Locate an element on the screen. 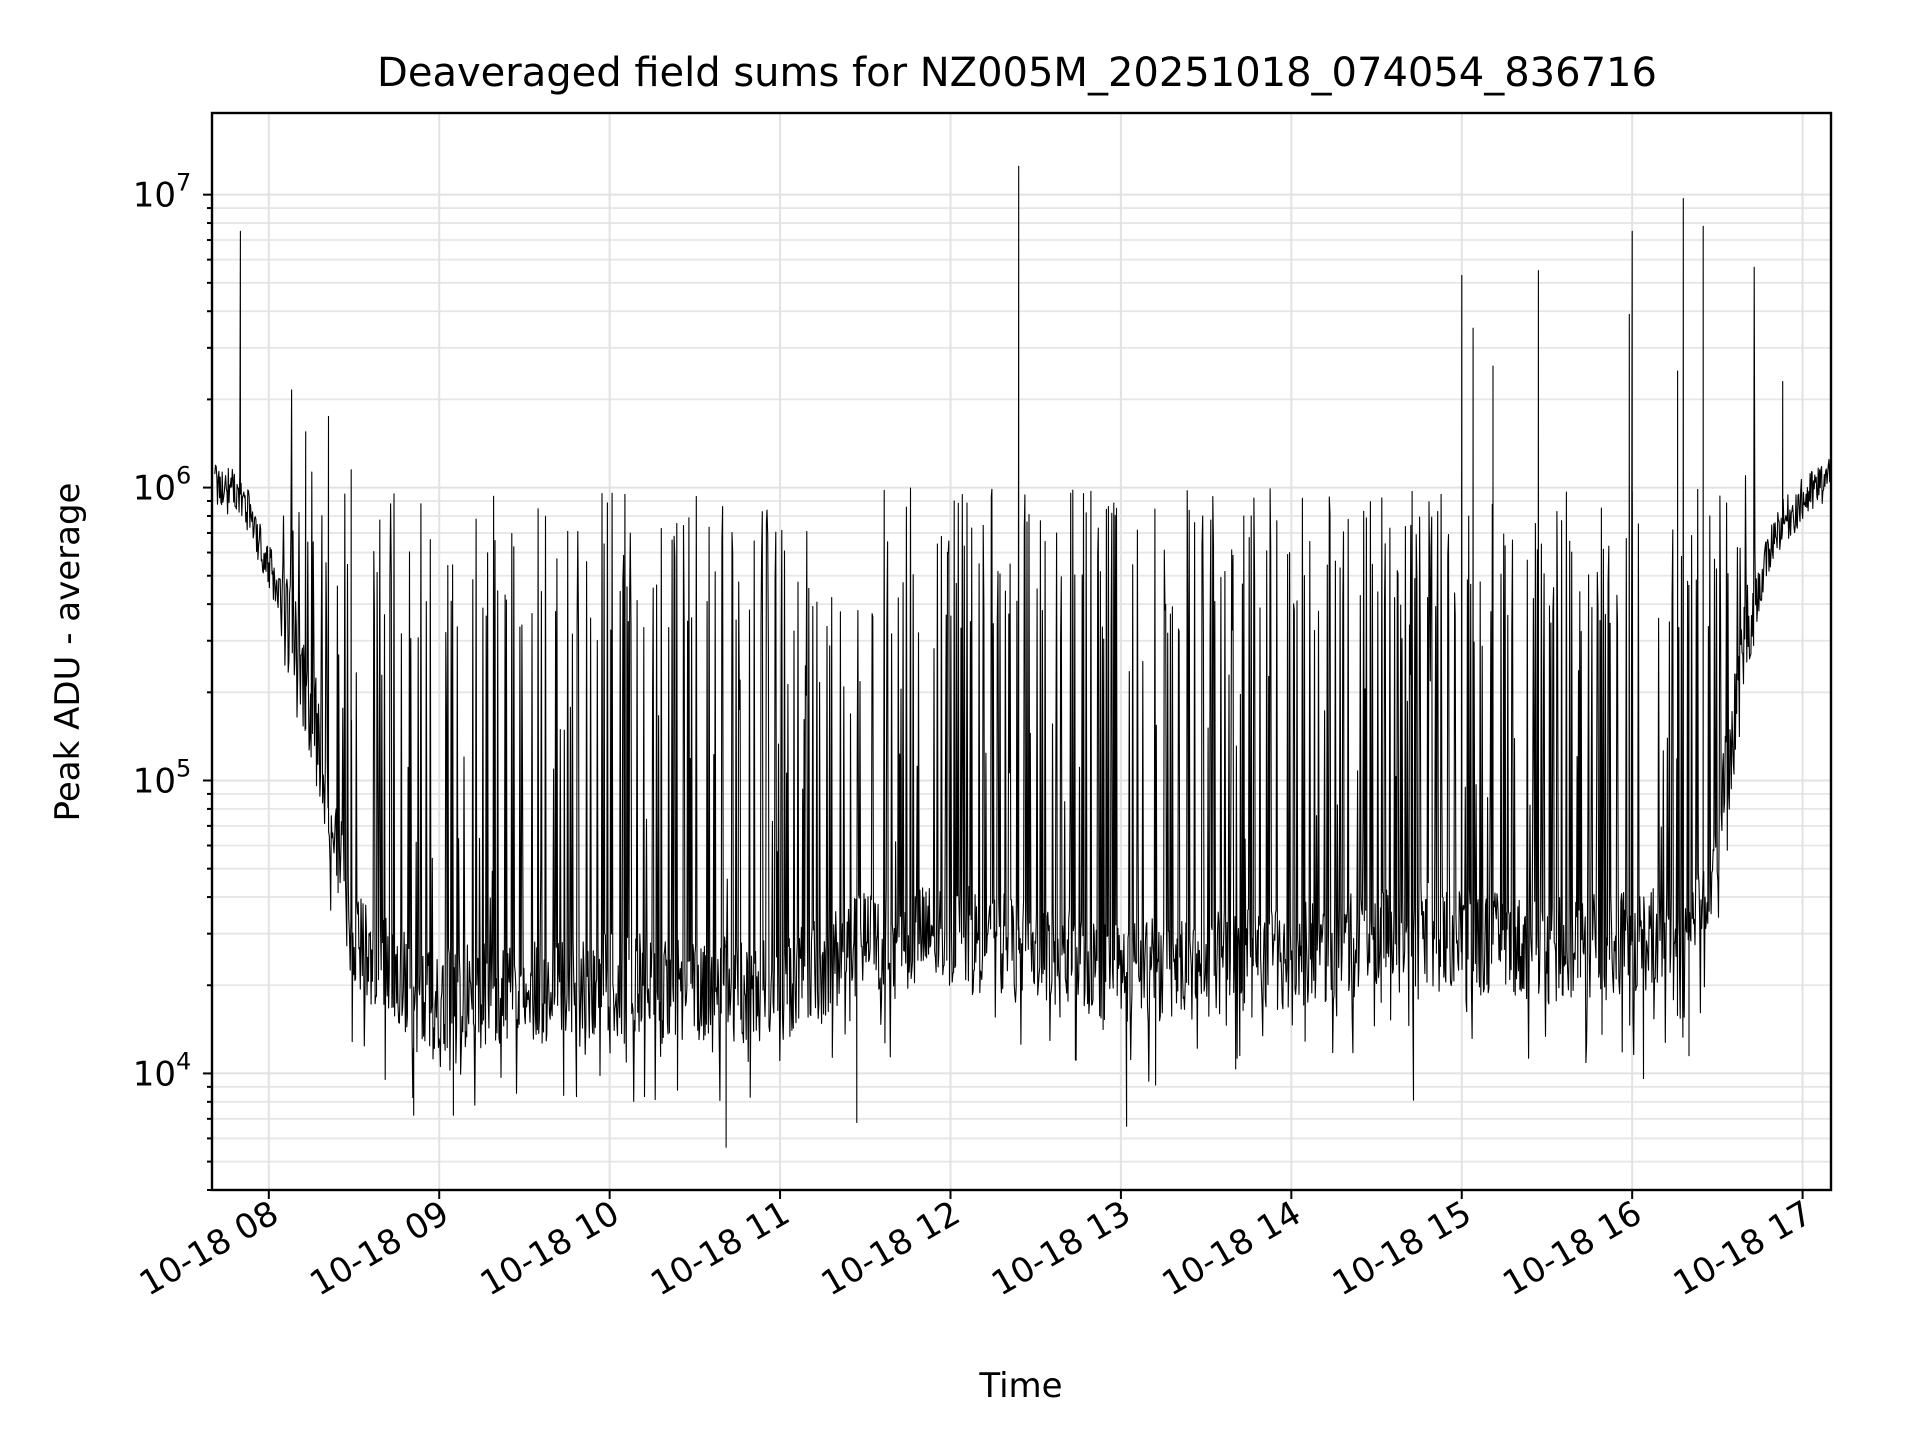  y-axis-label: Peak ADU - average is located at coordinates (68, 652).